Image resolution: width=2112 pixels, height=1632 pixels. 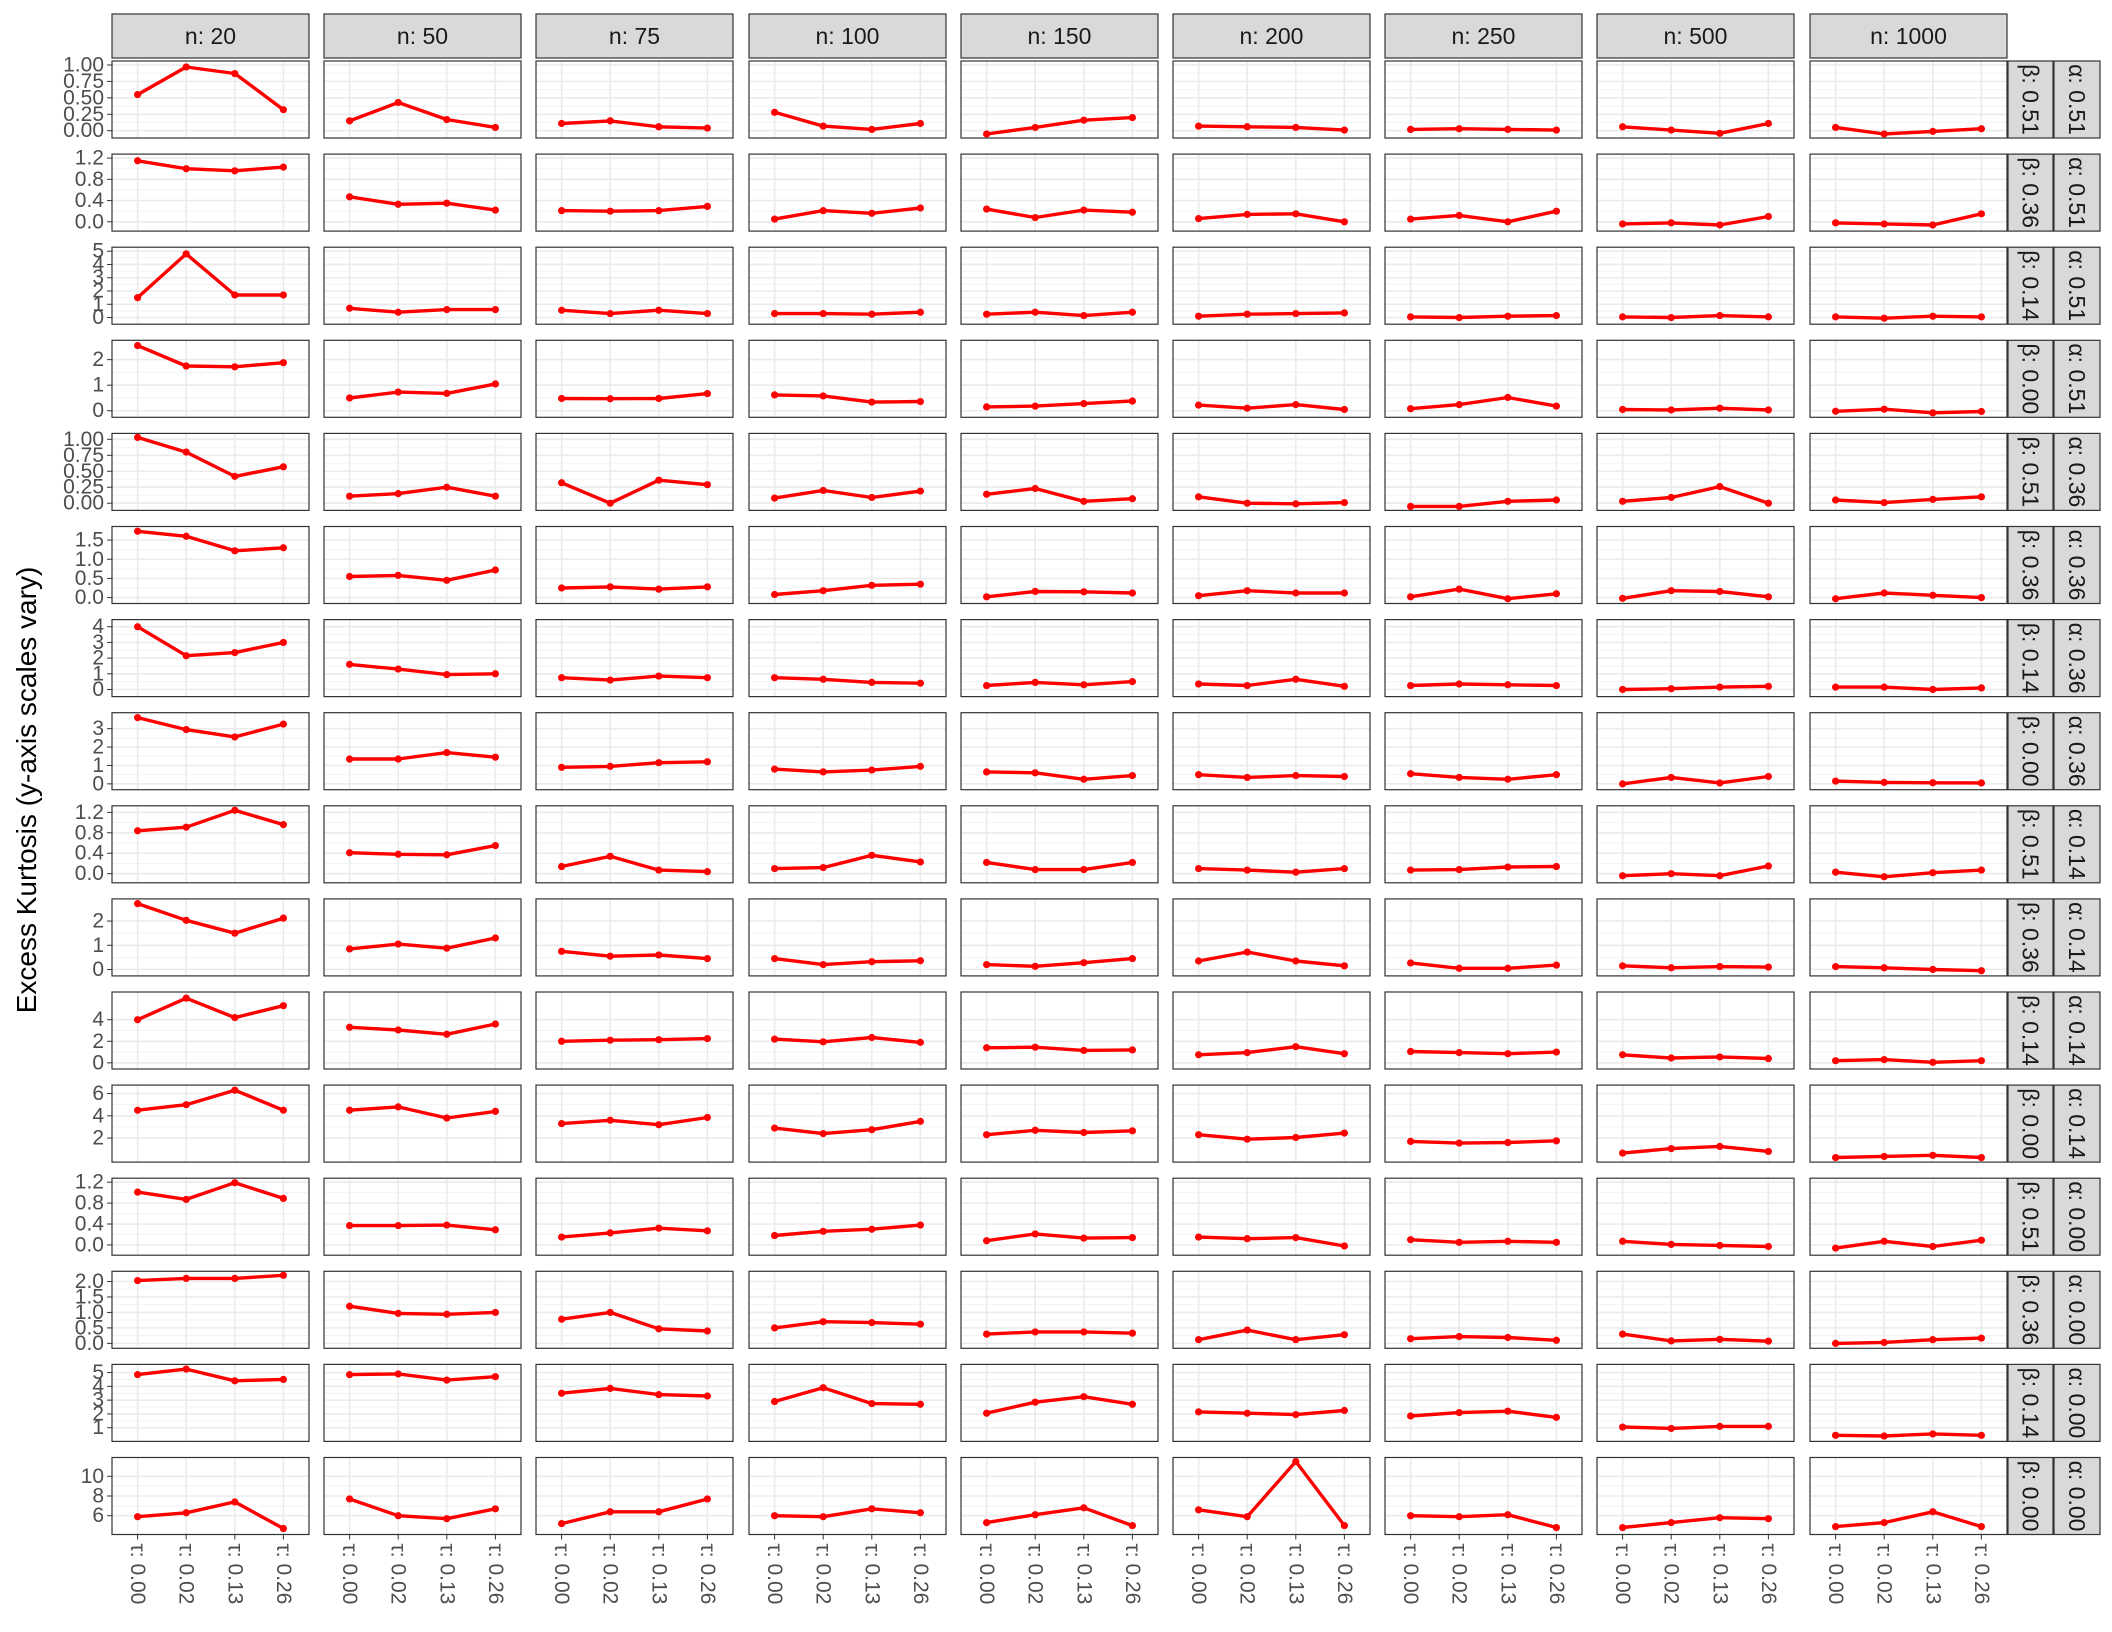 What do you see at coordinates (1410, 1574) in the screenshot?
I see `x-tick-label: τ: 0.00` at bounding box center [1410, 1574].